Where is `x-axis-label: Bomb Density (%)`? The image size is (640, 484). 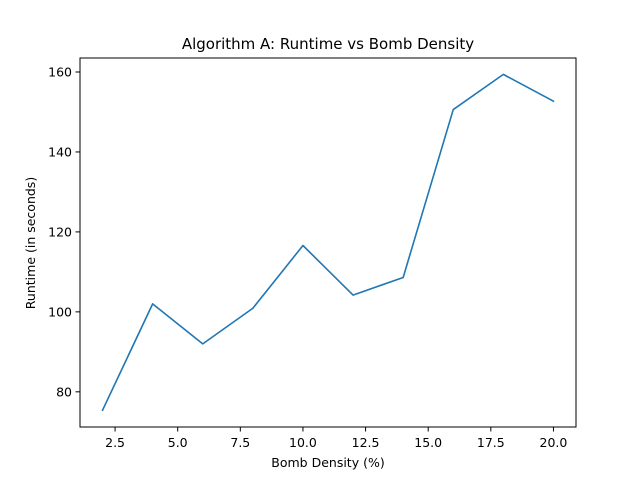 x-axis-label: Bomb Density (%) is located at coordinates (327, 462).